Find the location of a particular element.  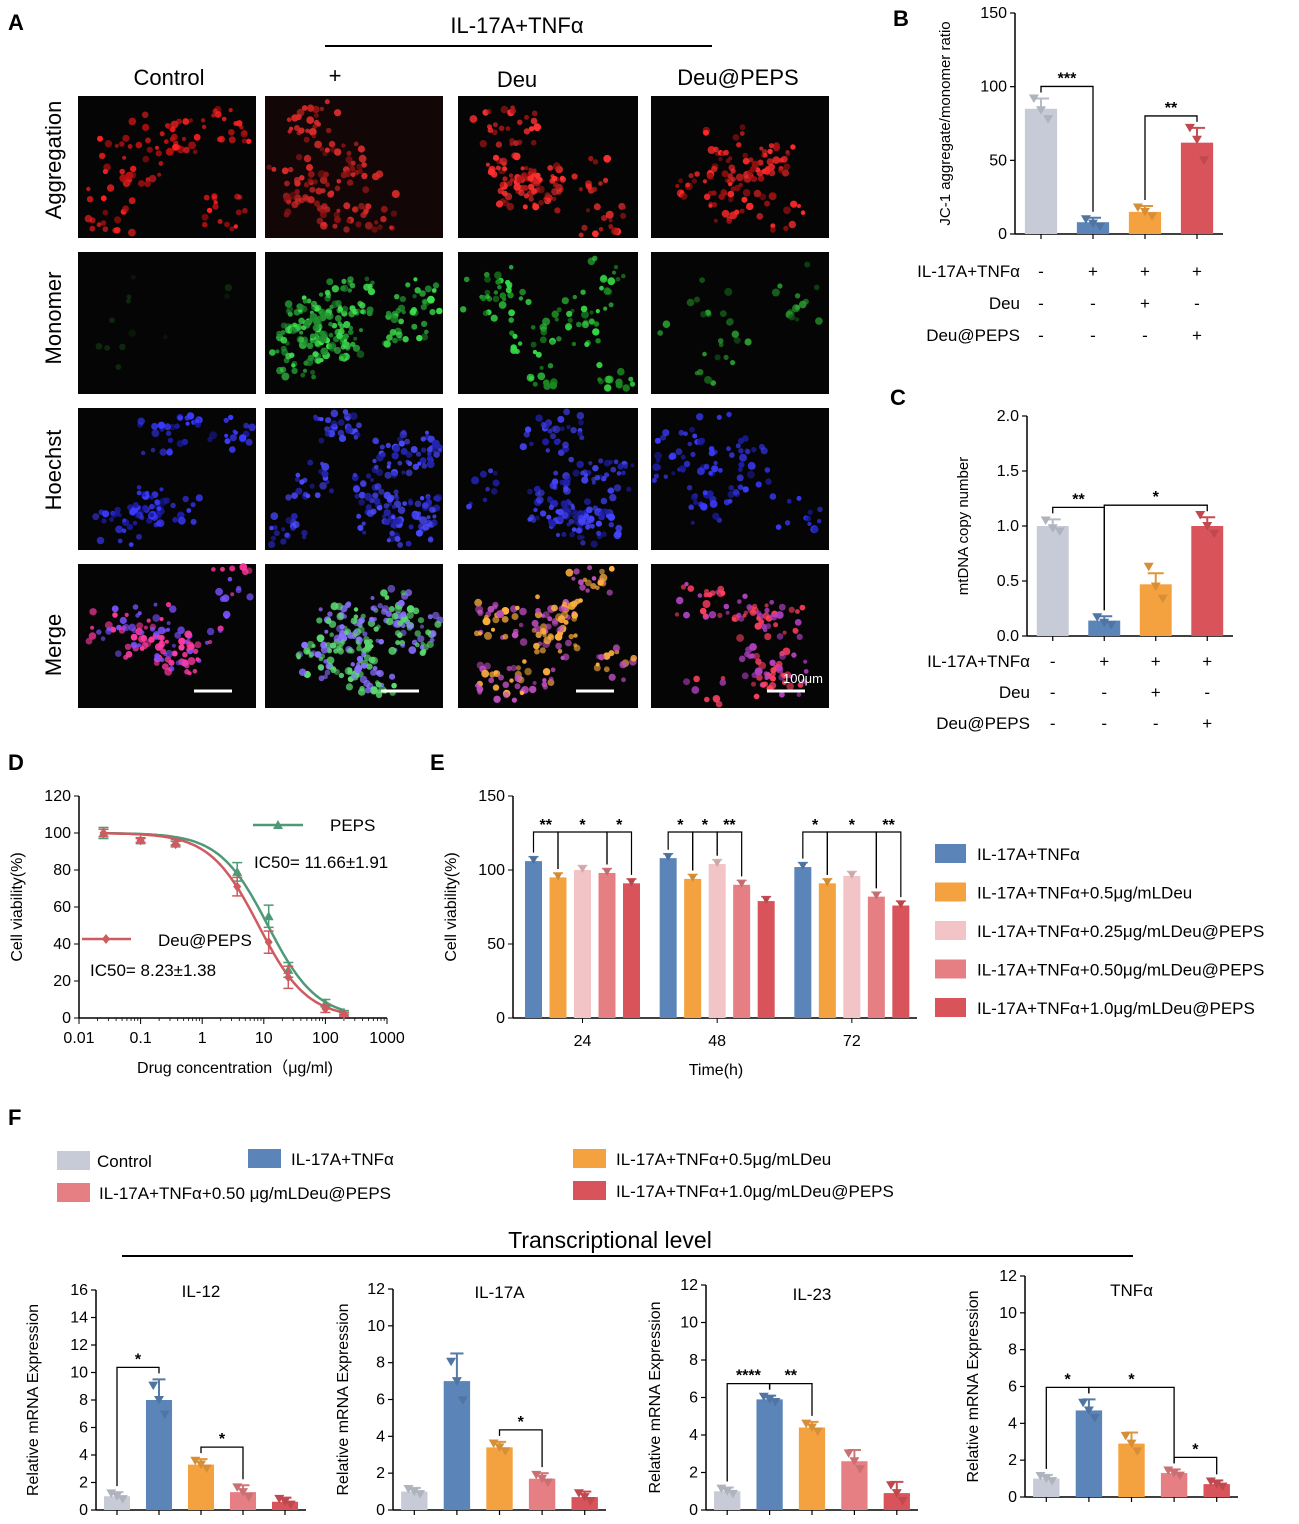

legend-swatch is located at coordinates (950, 969).